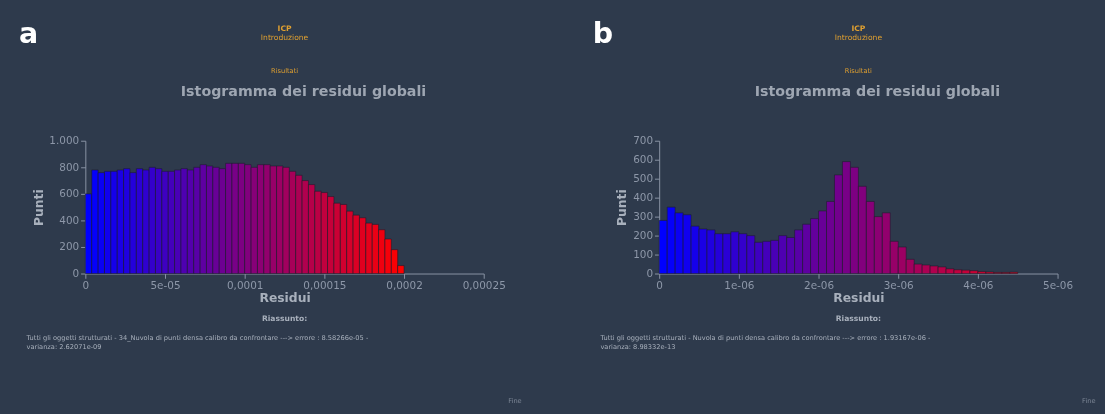  I want to click on x-tick-label: 2e-06, so click(819, 285).